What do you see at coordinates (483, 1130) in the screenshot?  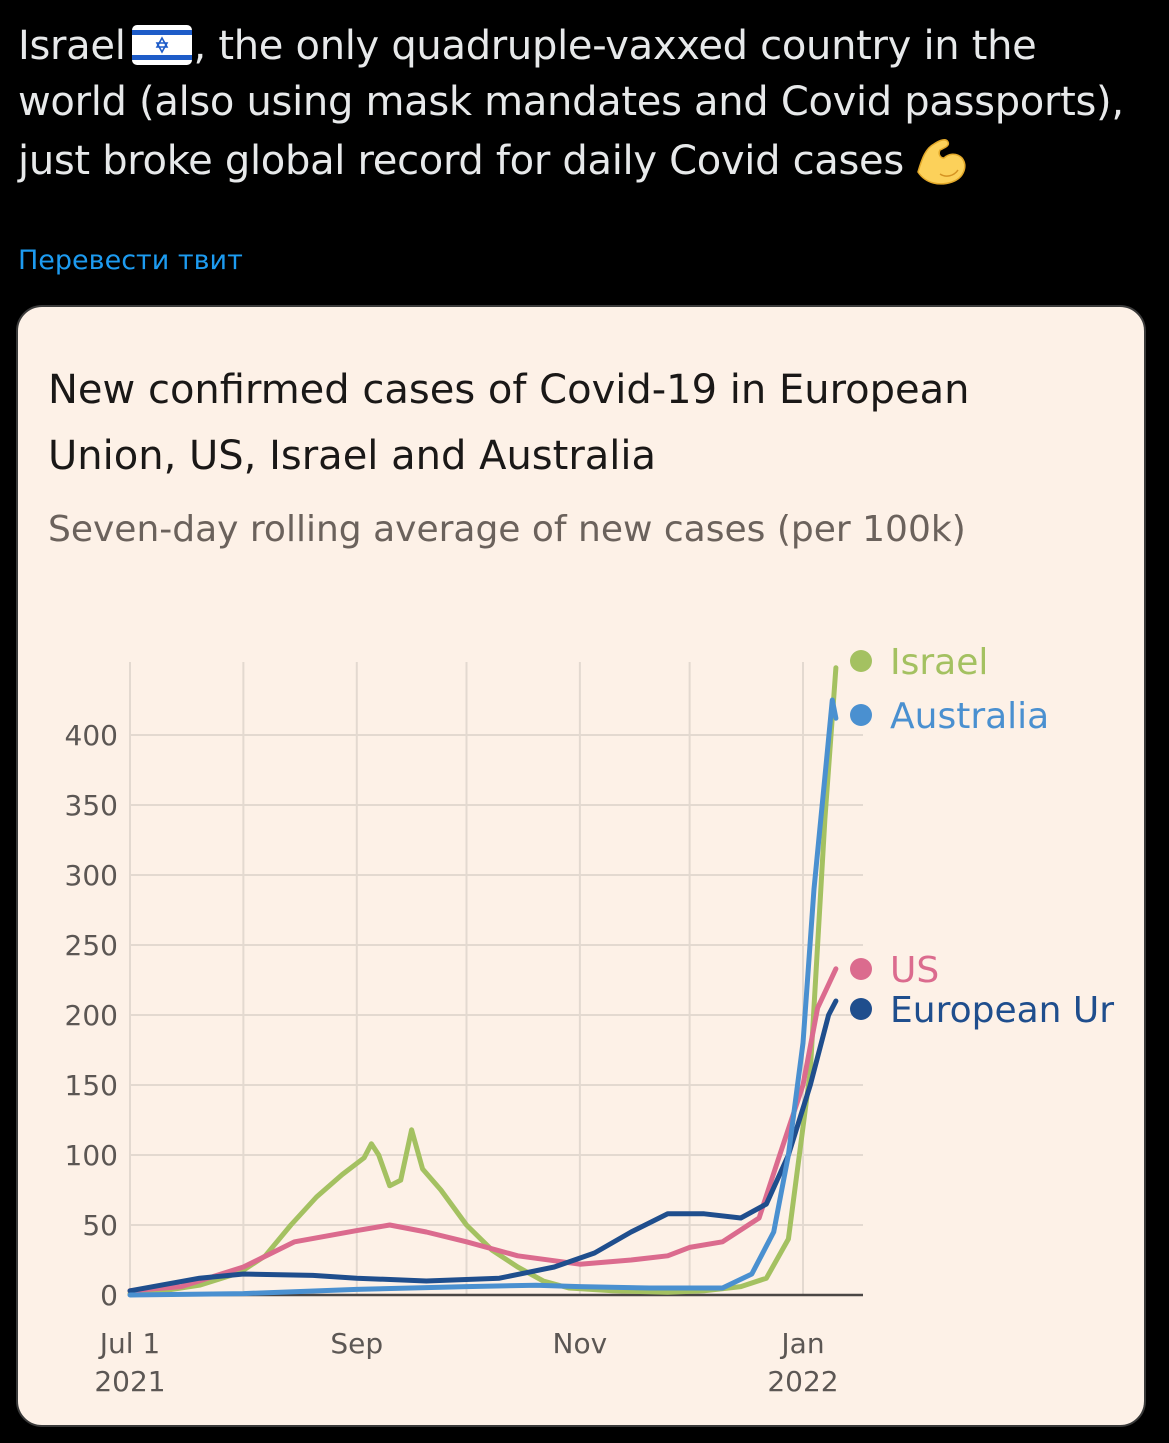 I see `series-line-us` at bounding box center [483, 1130].